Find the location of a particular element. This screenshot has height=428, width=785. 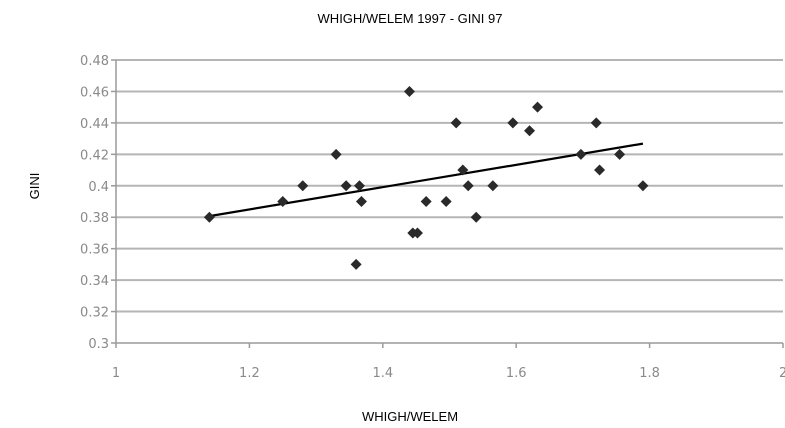

y-tick-label: 0.34 is located at coordinates (94, 281).